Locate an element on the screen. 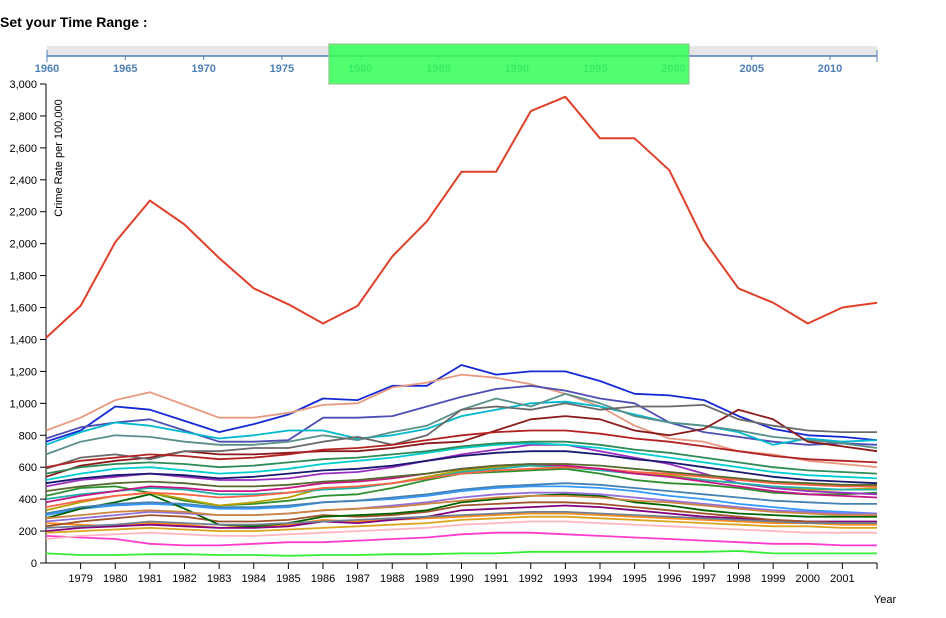  y-tick-label: 1,200 is located at coordinates (23, 372).